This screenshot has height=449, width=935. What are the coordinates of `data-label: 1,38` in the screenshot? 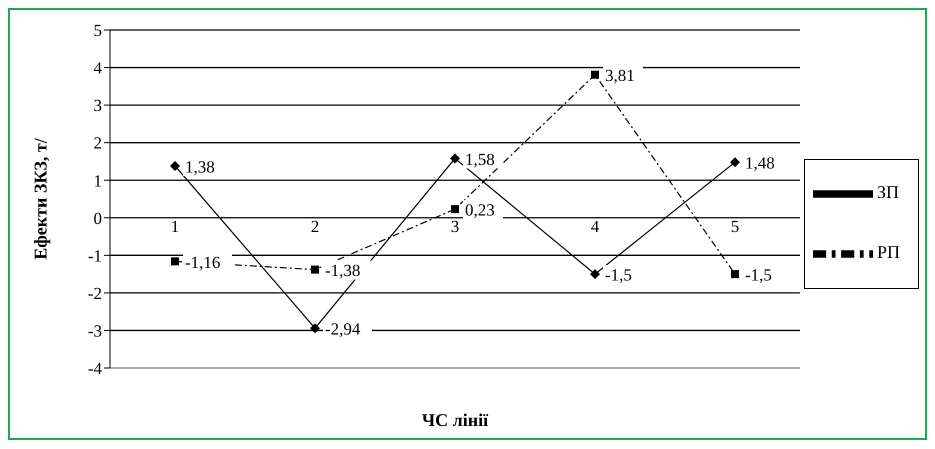 It's located at (200, 166).